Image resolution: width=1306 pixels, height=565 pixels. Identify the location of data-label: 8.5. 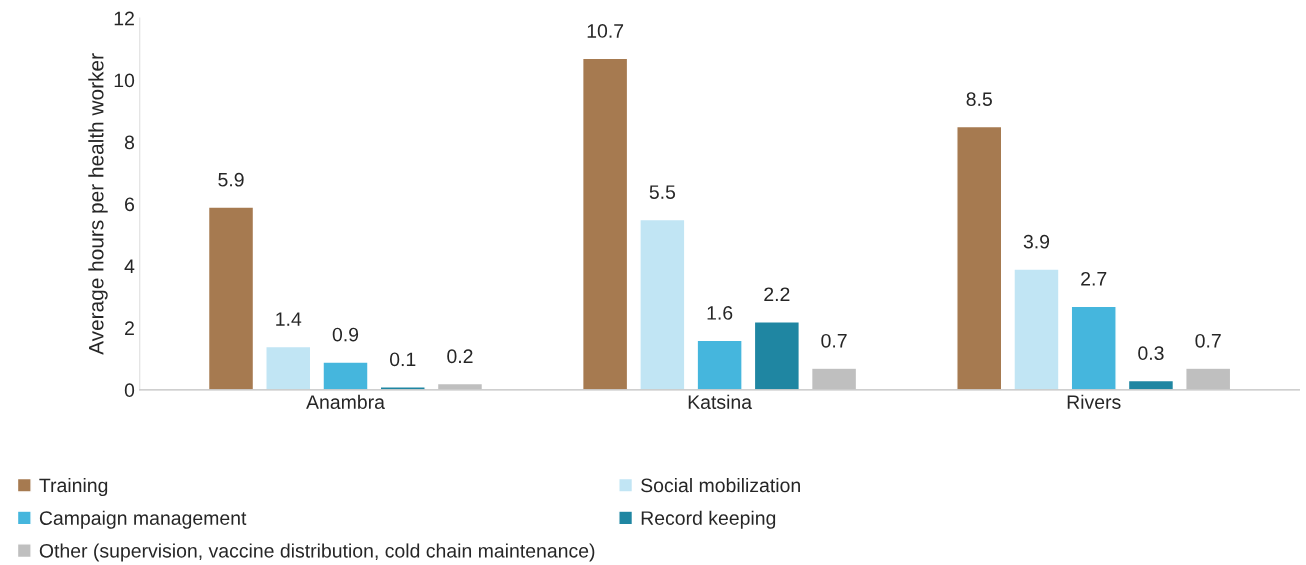
(979, 99).